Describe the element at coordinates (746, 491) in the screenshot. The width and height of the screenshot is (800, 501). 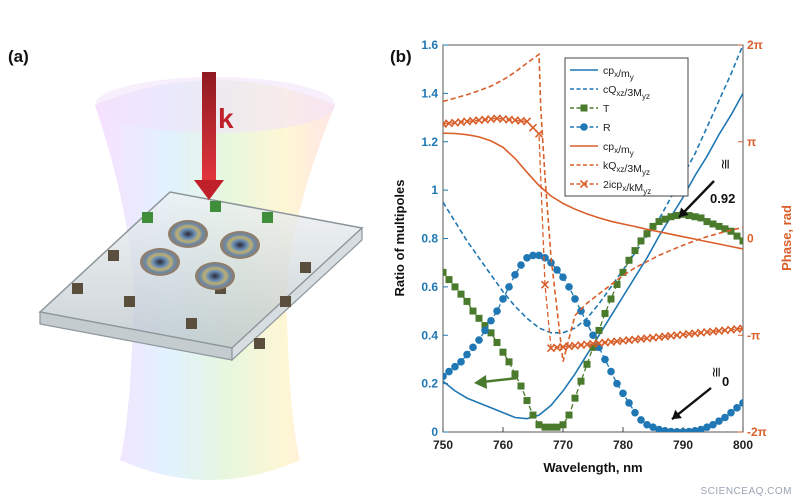
I see `watermark: SCIENCEAQ.COM` at that location.